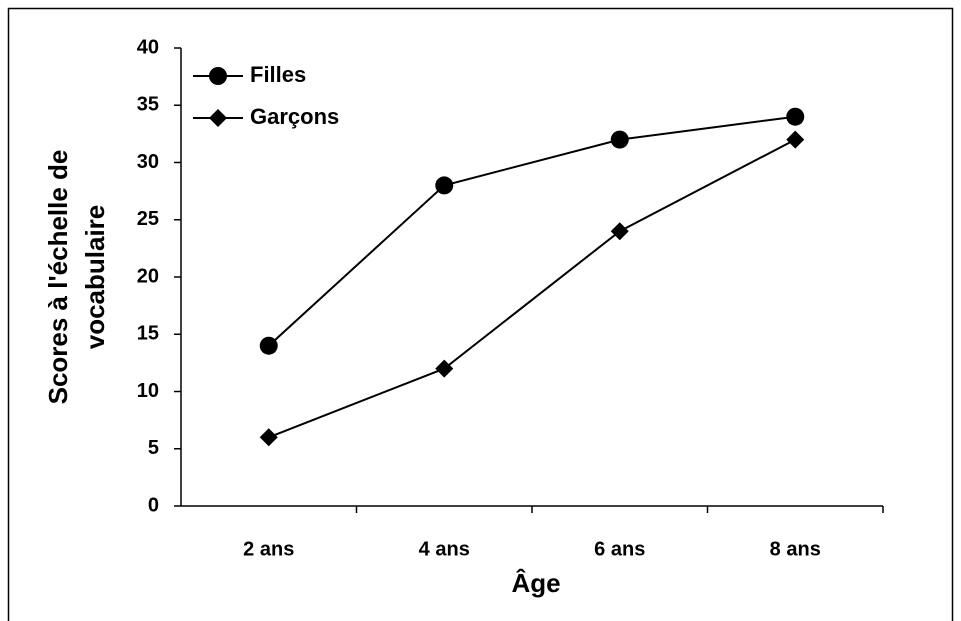 Image resolution: width=961 pixels, height=621 pixels. Describe the element at coordinates (619, 549) in the screenshot. I see `x-tick-label: 6 ans` at that location.